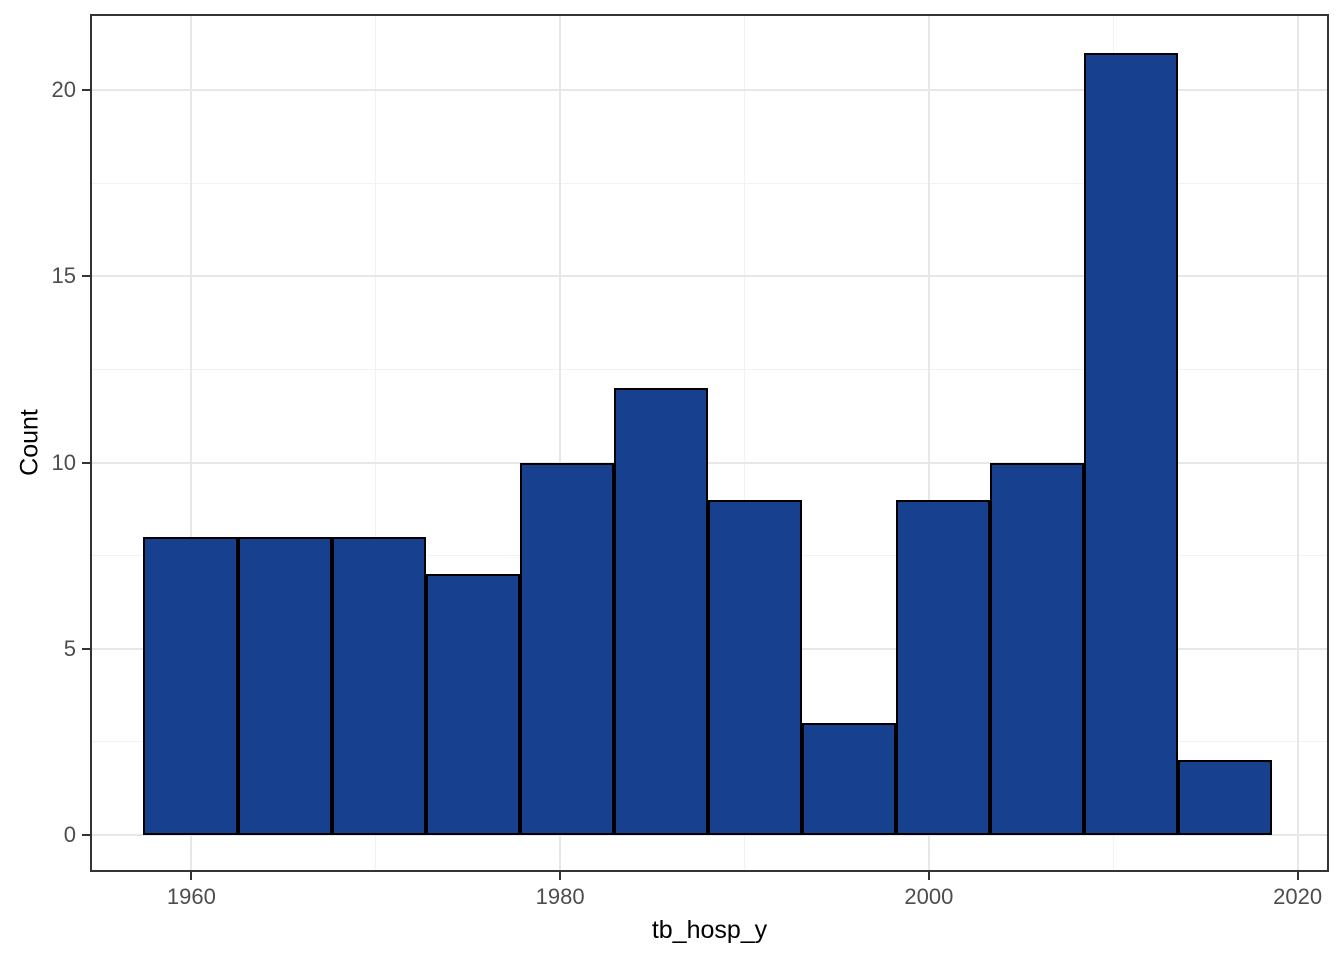 The width and height of the screenshot is (1344, 960). Describe the element at coordinates (709, 930) in the screenshot. I see `x-axis-title: tb_hosp_y` at that location.